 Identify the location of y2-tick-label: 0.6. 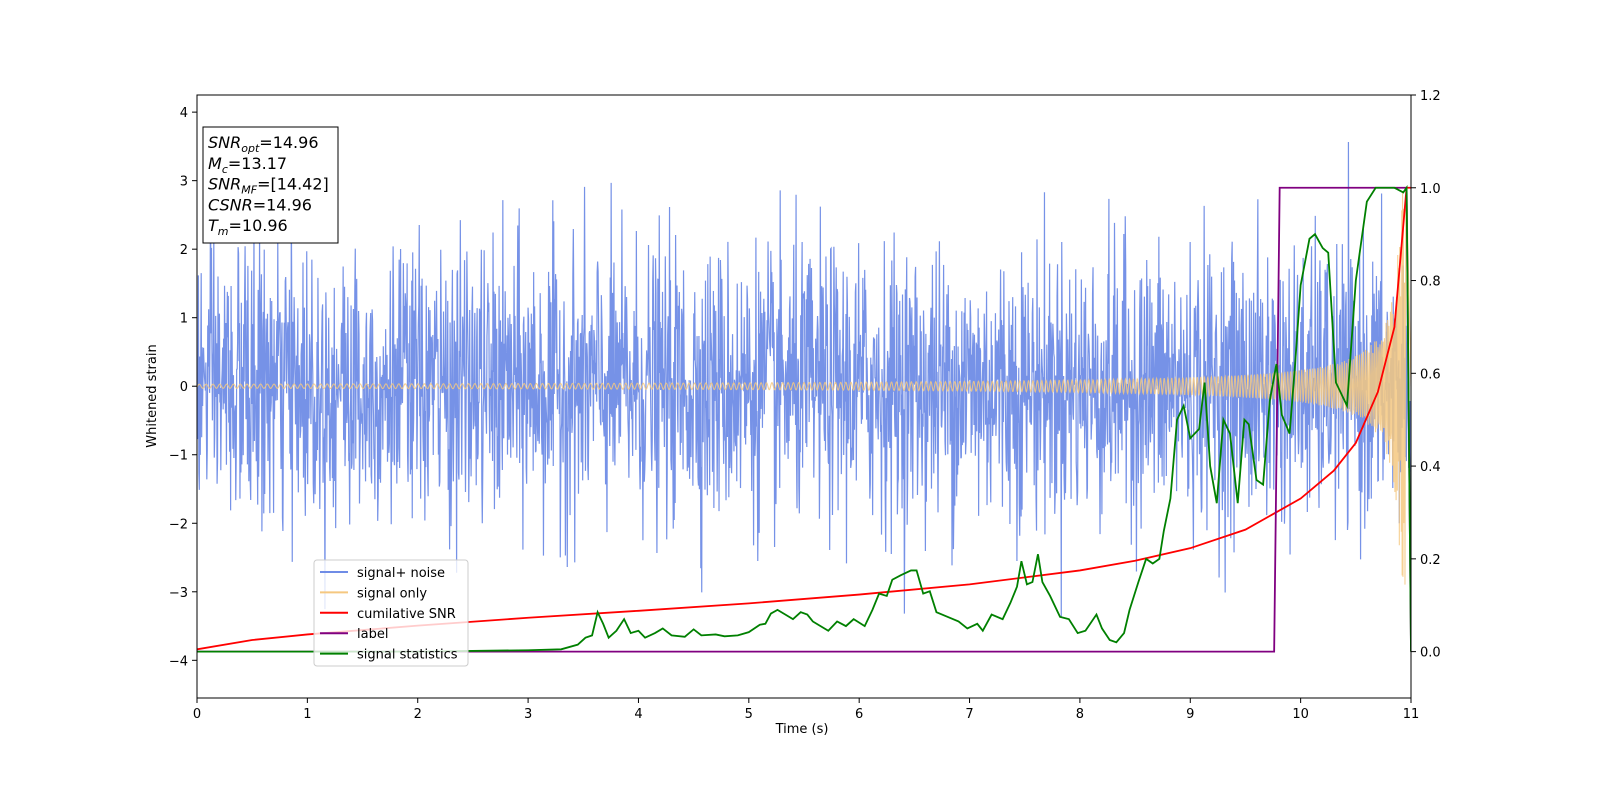
(1430, 374).